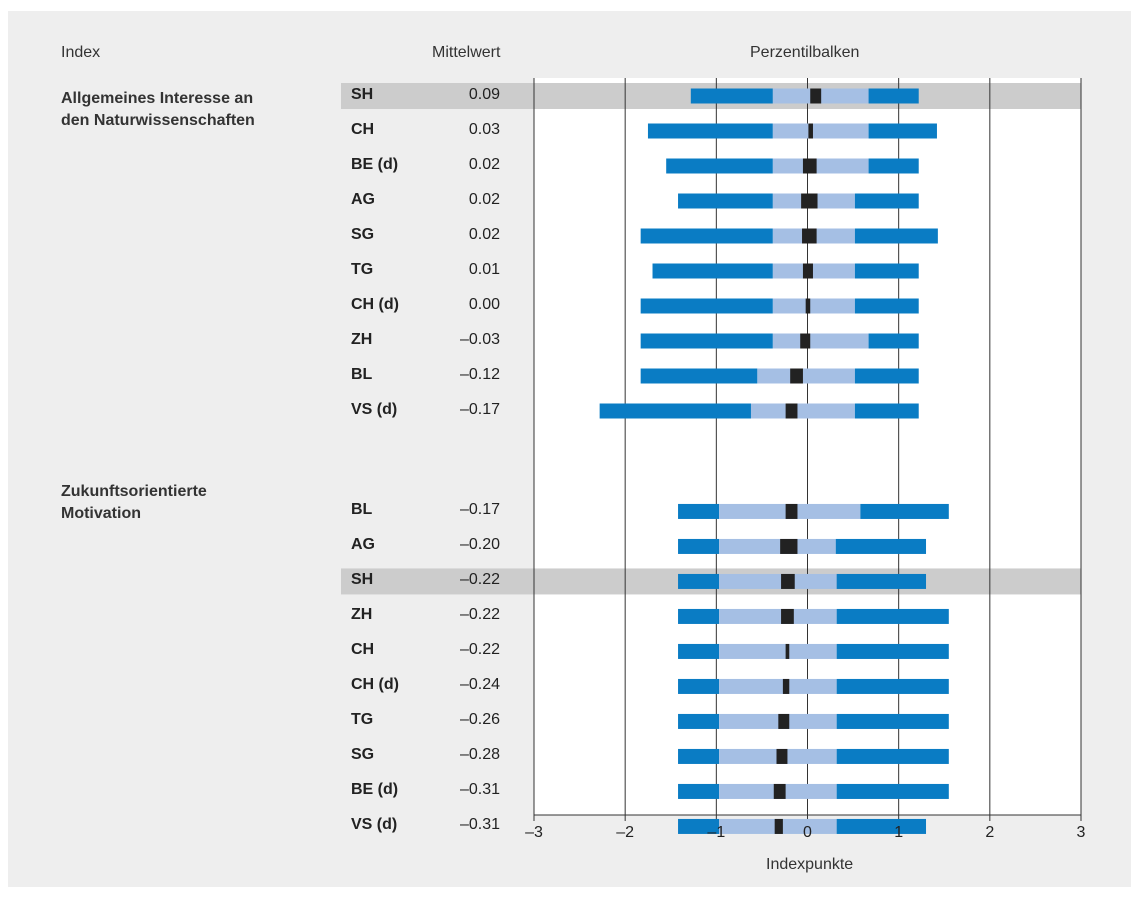  What do you see at coordinates (1081, 832) in the screenshot?
I see `x-tick-label: 3` at bounding box center [1081, 832].